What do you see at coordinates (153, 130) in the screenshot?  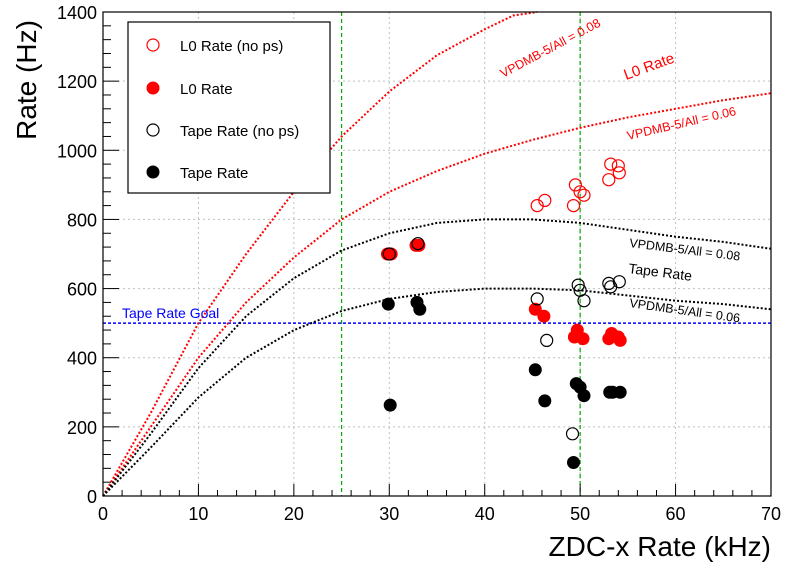 I see `legend-marker-tape-no-ps` at bounding box center [153, 130].